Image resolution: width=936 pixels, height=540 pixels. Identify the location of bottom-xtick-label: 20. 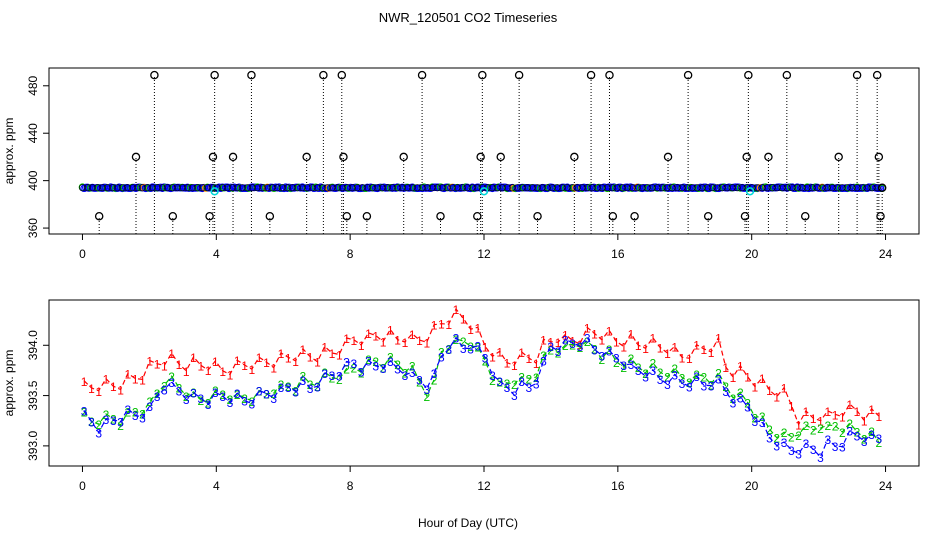
(752, 486).